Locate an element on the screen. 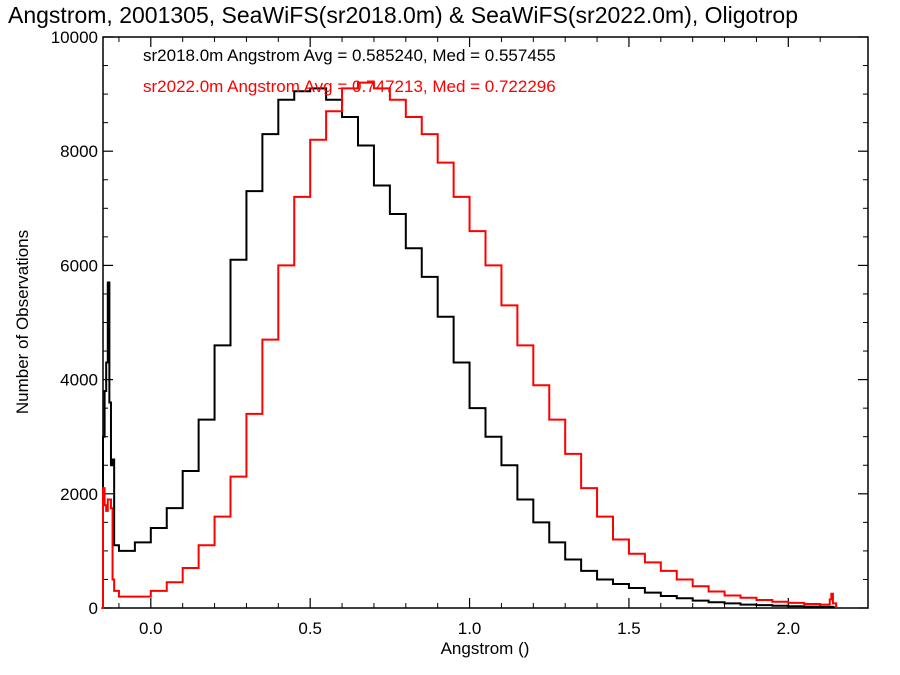 Image resolution: width=900 pixels, height=675 pixels. y-tick-label: 0 is located at coordinates (93, 608).